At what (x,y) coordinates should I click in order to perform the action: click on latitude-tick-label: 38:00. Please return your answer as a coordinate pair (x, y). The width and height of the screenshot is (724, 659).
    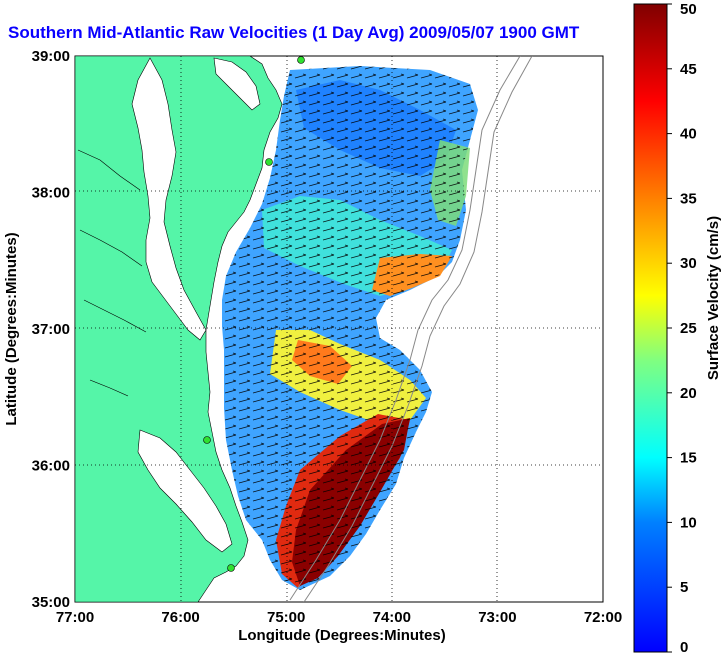
    Looking at the image, I should click on (51, 193).